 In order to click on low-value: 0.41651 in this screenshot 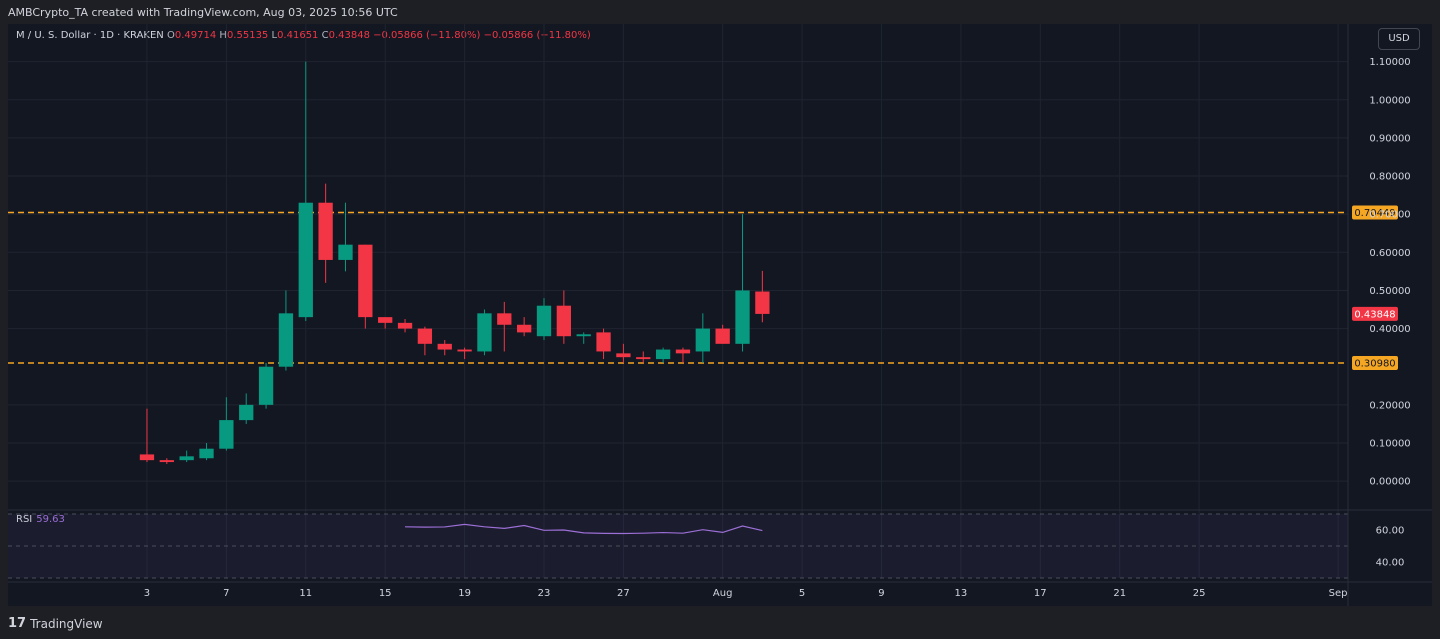, I will do `click(298, 35)`.